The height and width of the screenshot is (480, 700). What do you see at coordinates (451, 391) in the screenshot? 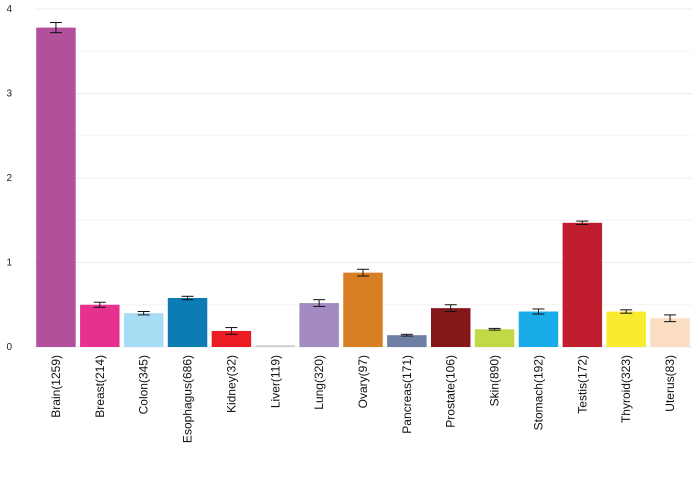
I see `x-tick-label: Prostate(106)` at bounding box center [451, 391].